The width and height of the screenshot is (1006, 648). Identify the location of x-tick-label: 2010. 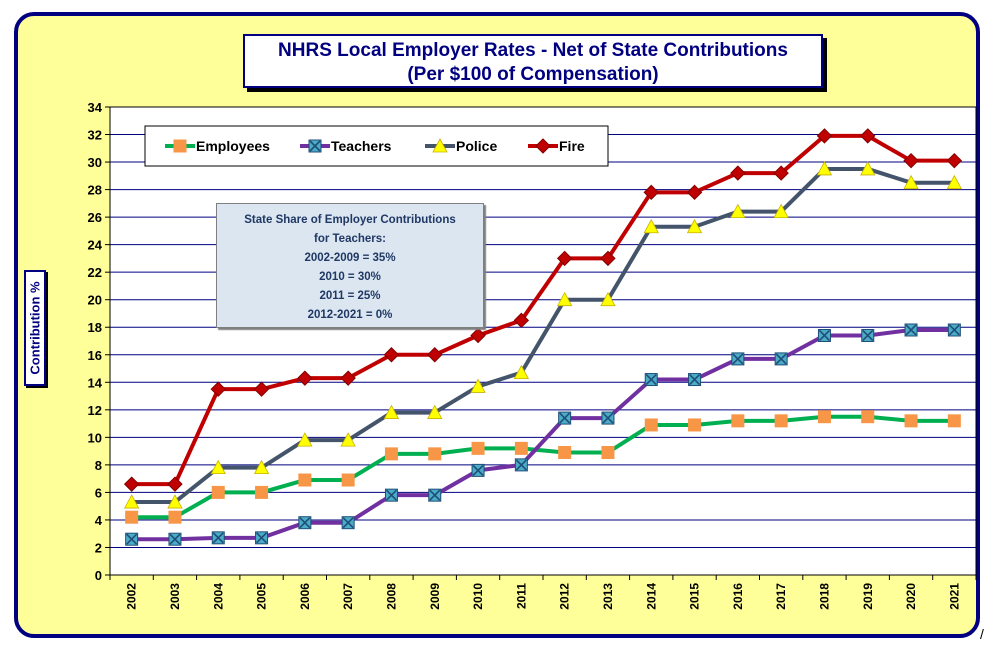
(478, 596).